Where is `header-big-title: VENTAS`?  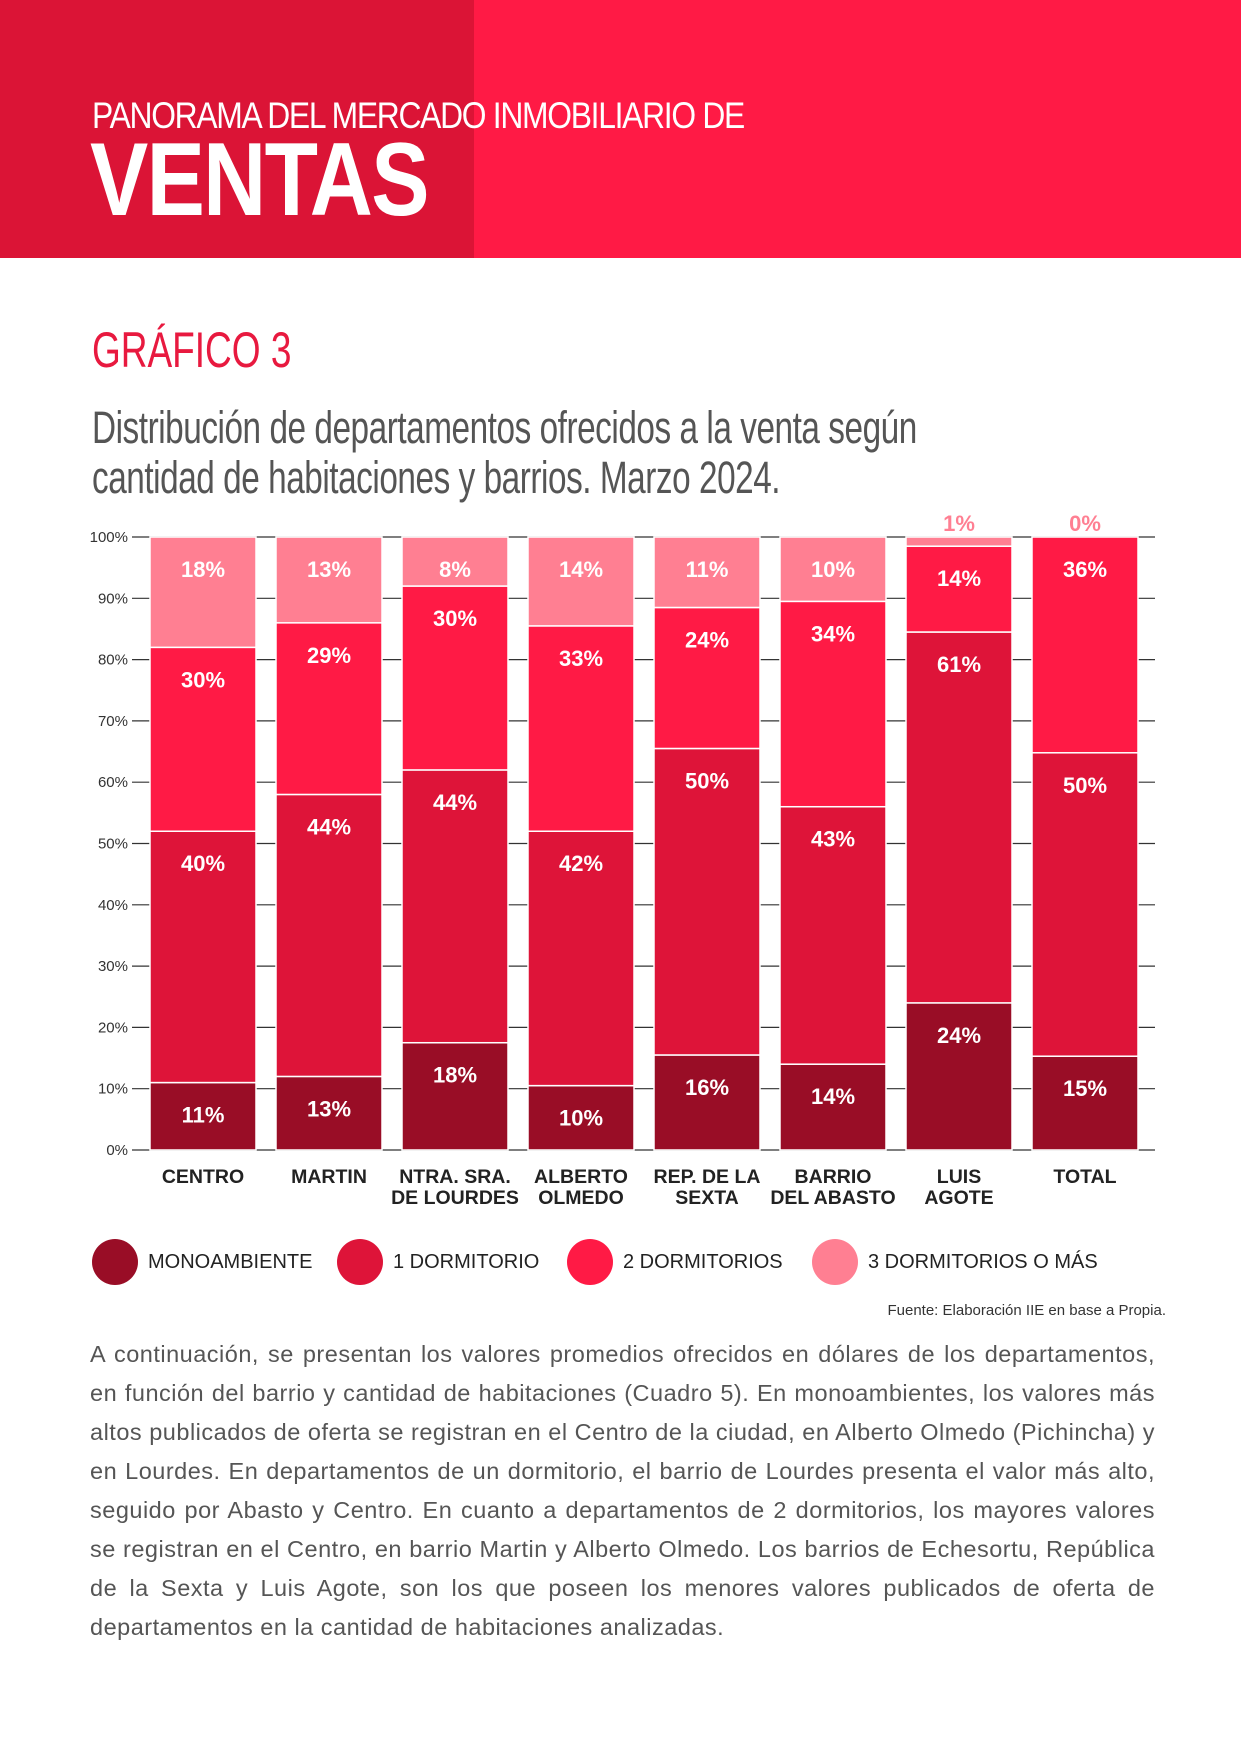 header-big-title: VENTAS is located at coordinates (259, 180).